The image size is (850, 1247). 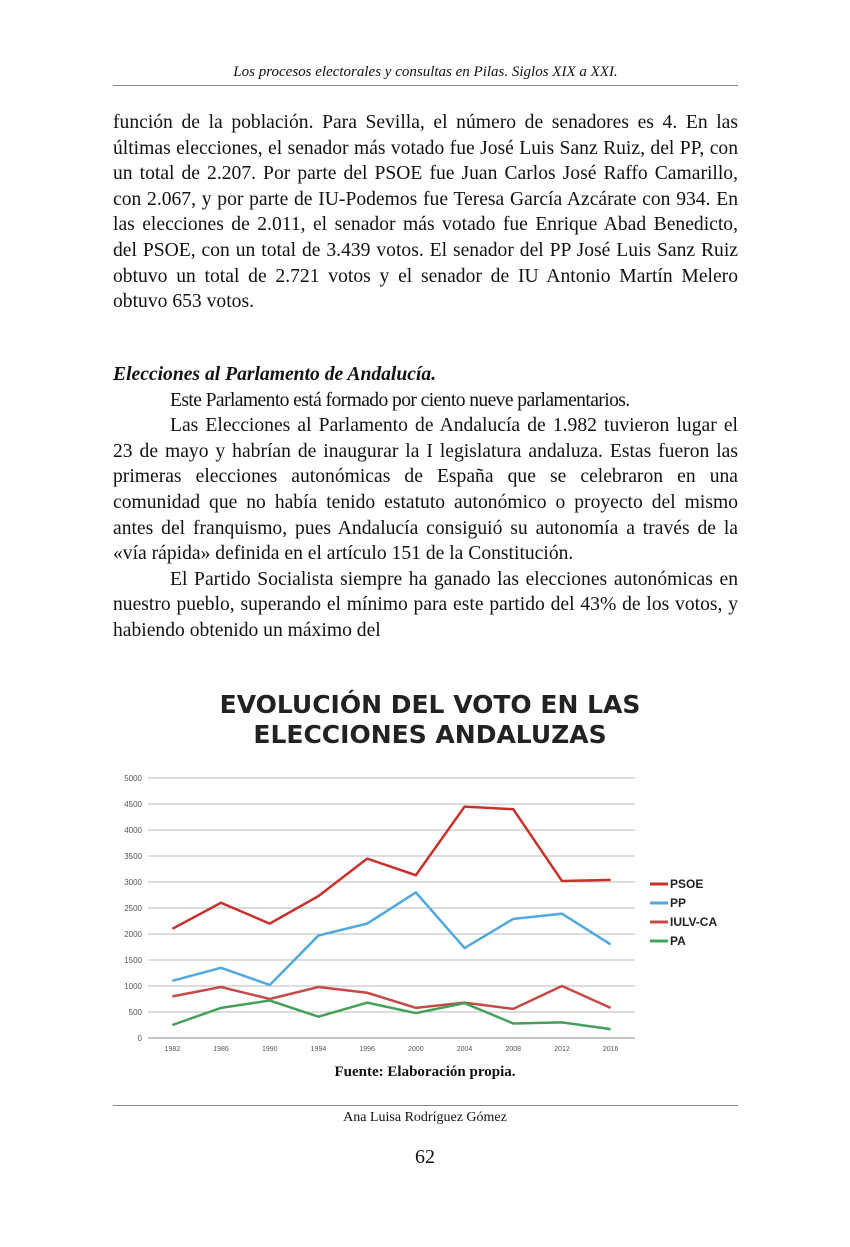 What do you see at coordinates (133, 908) in the screenshot?
I see `y-tick-label: 2500` at bounding box center [133, 908].